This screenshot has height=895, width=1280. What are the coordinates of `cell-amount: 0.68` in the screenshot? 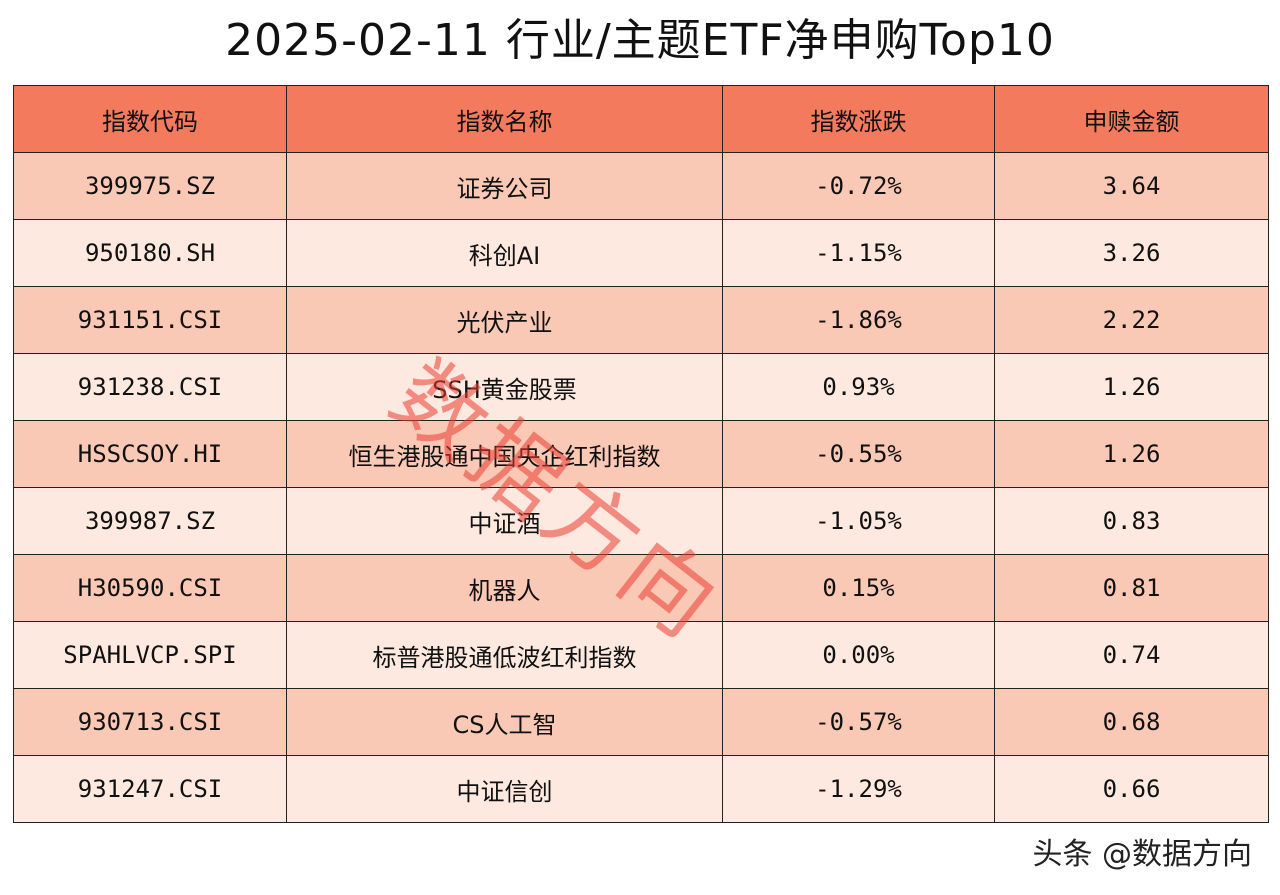 It's located at (1131, 722).